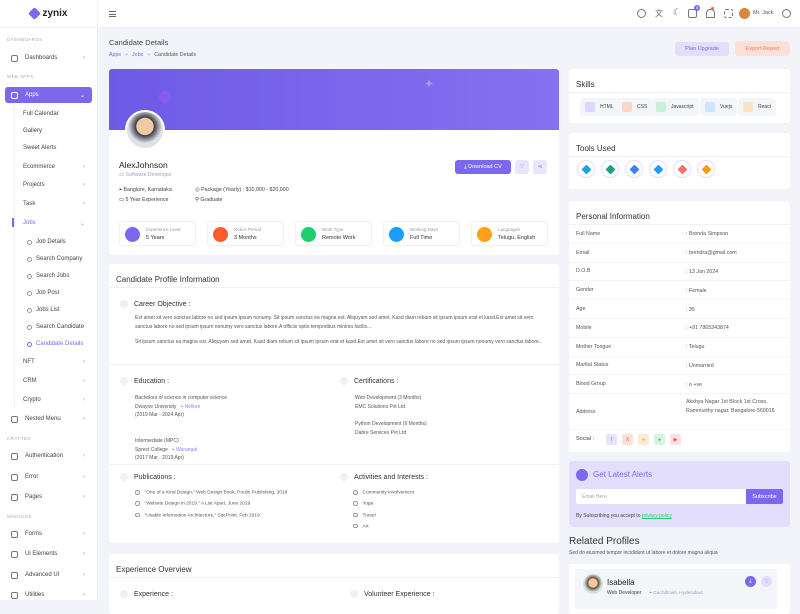 This screenshot has width=800, height=614. I want to click on sidebar-item-label: Authentication, so click(44, 456).